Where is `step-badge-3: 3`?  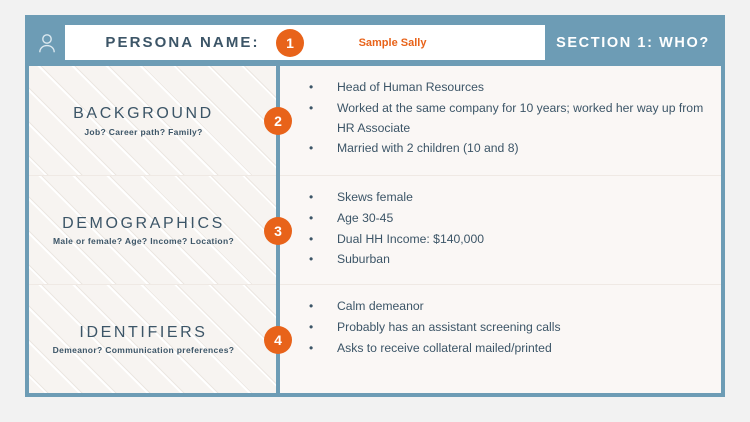
step-badge-3: 3 is located at coordinates (278, 231).